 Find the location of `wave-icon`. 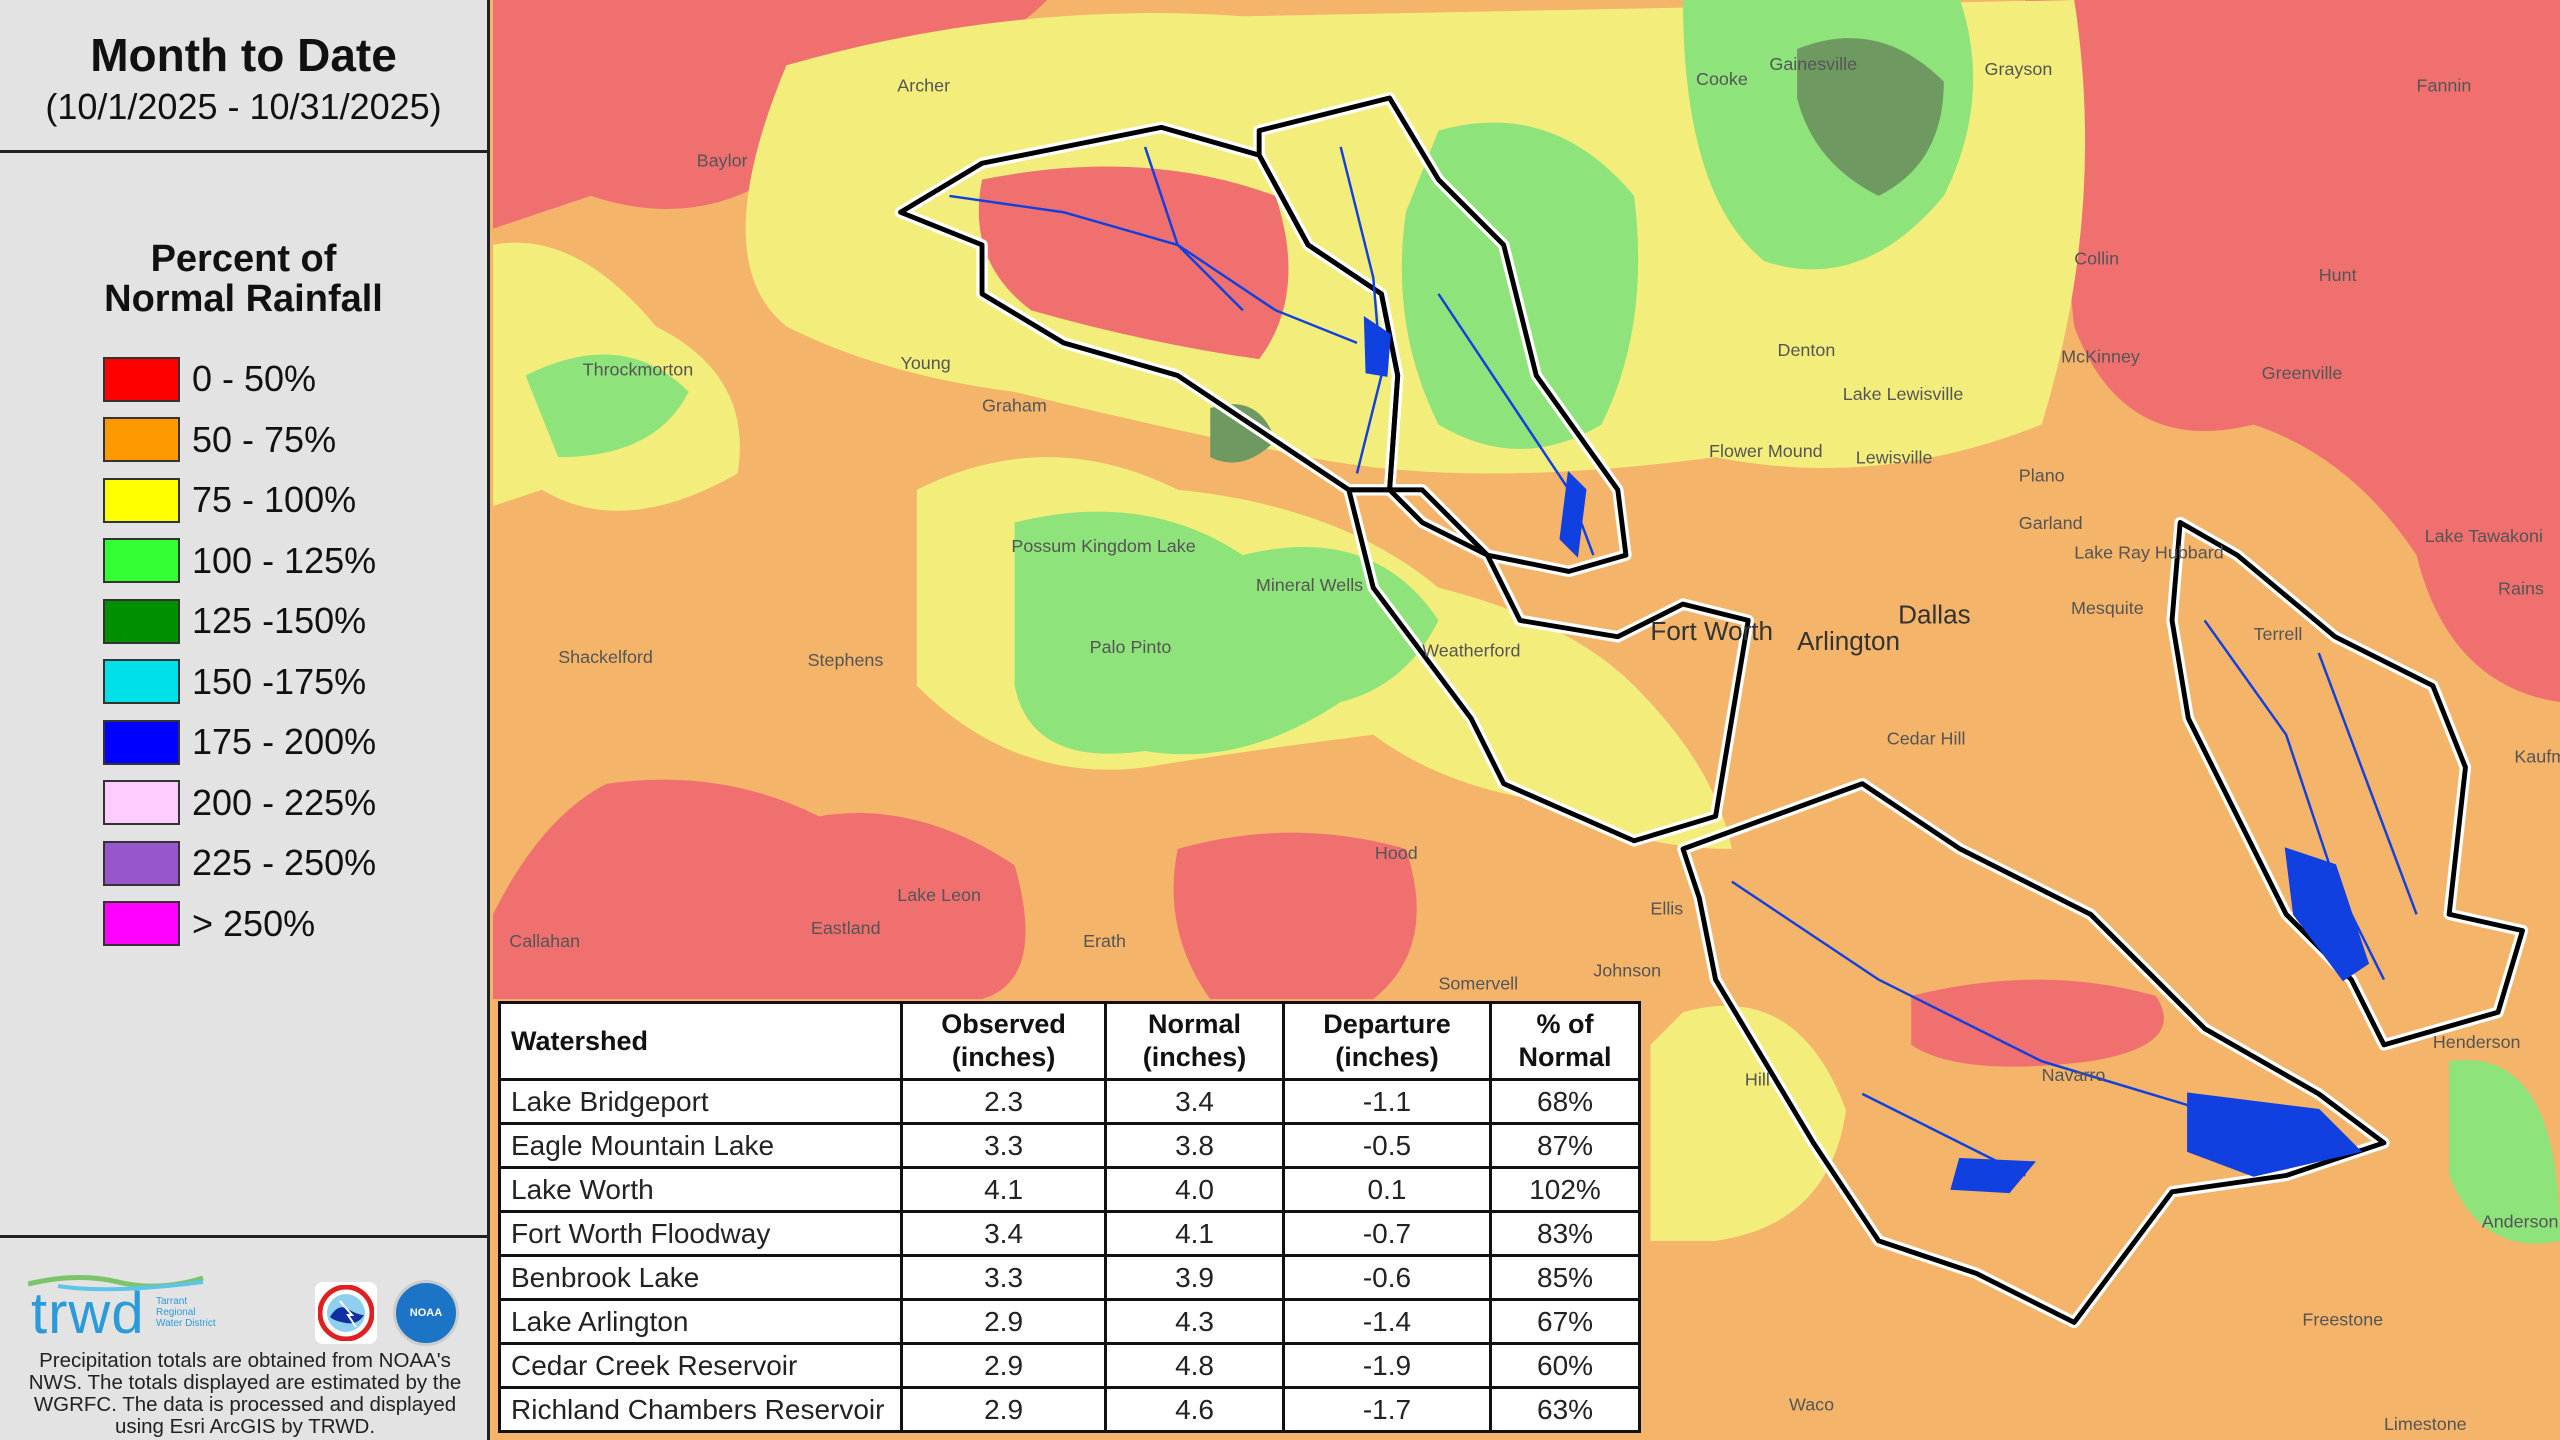

wave-icon is located at coordinates (116, 1283).